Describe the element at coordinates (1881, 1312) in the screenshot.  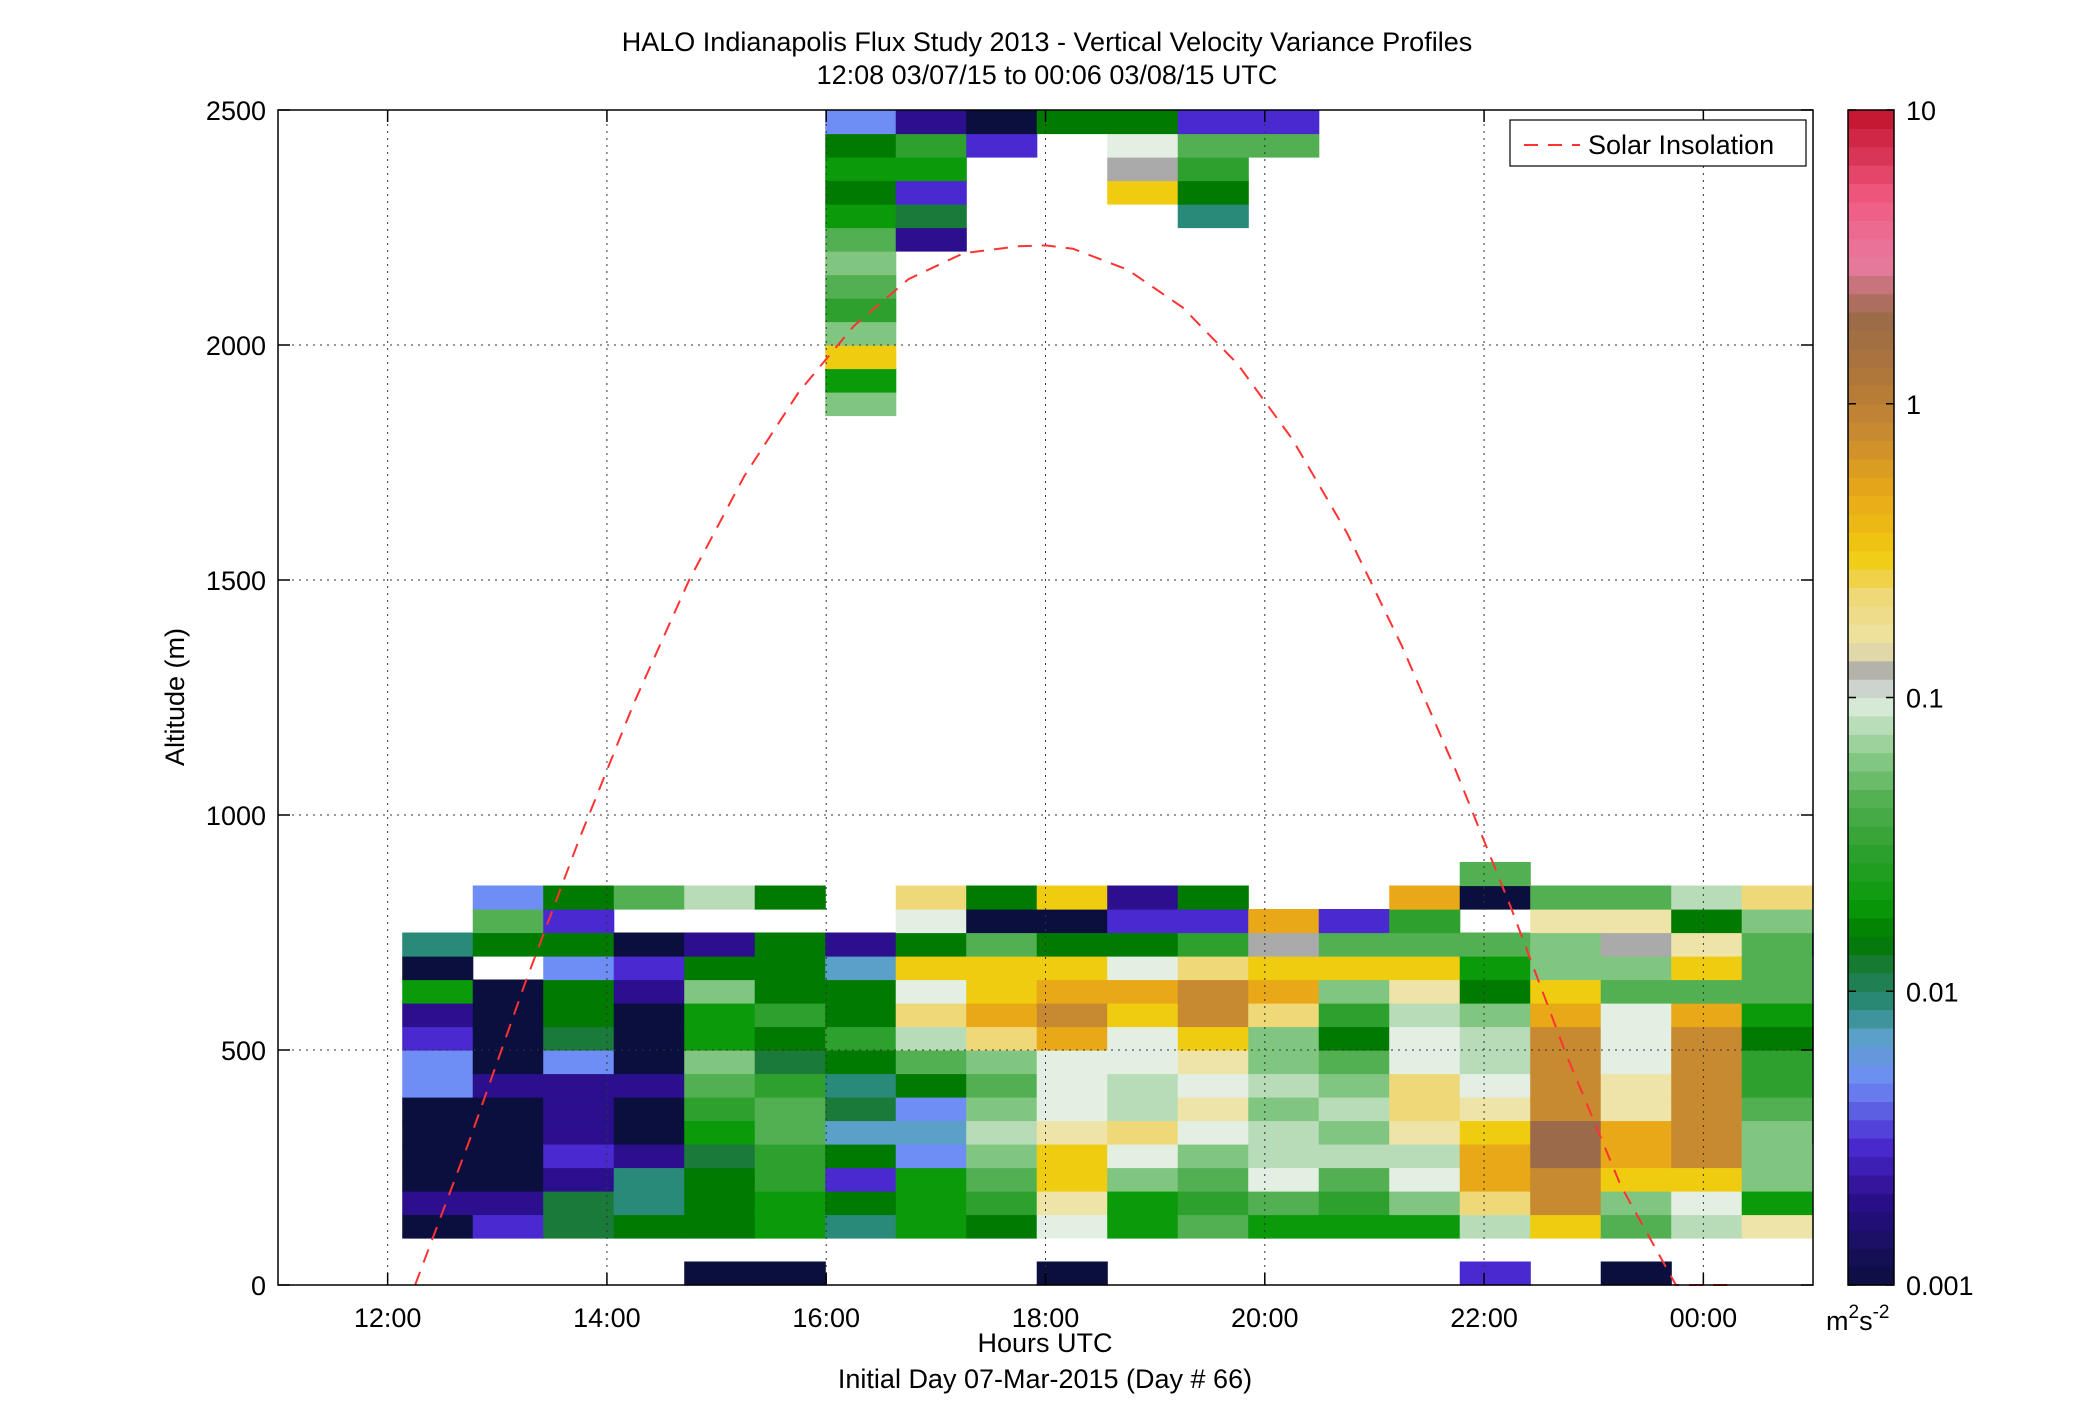
I see `colorbar-unit-exp2: -2` at that location.